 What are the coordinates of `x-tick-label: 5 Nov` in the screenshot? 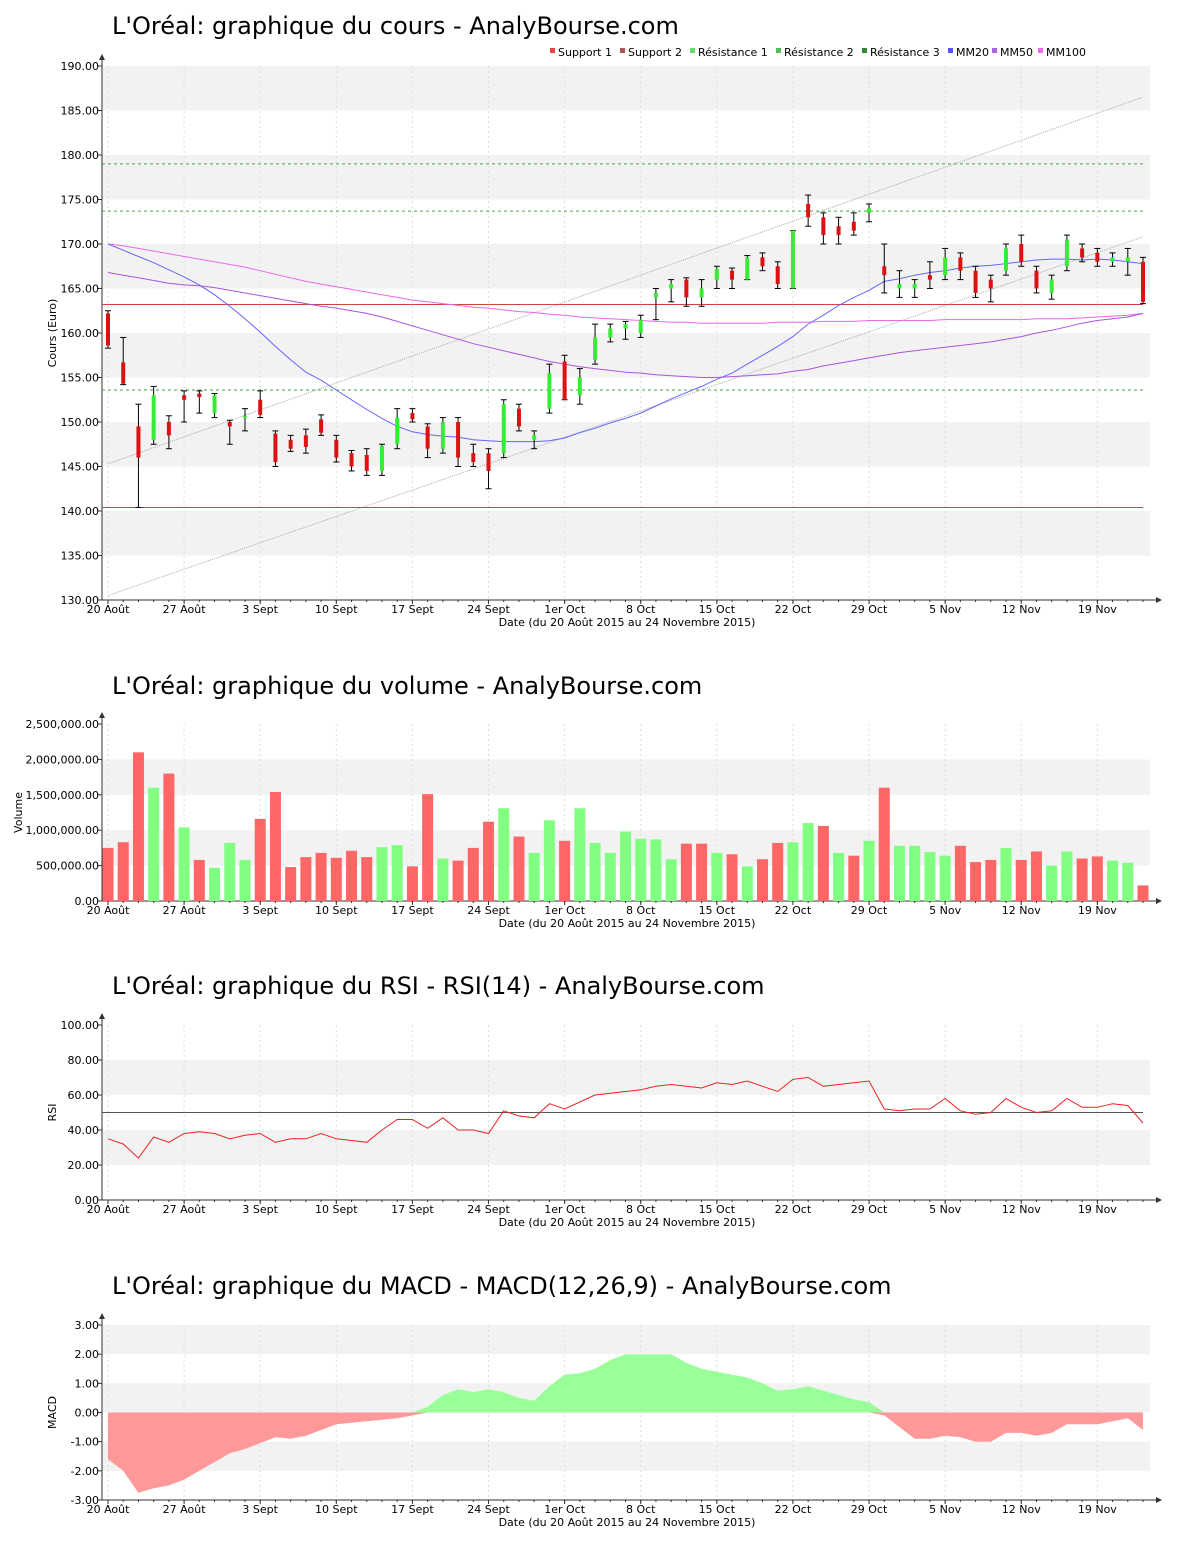 It's located at (945, 609).